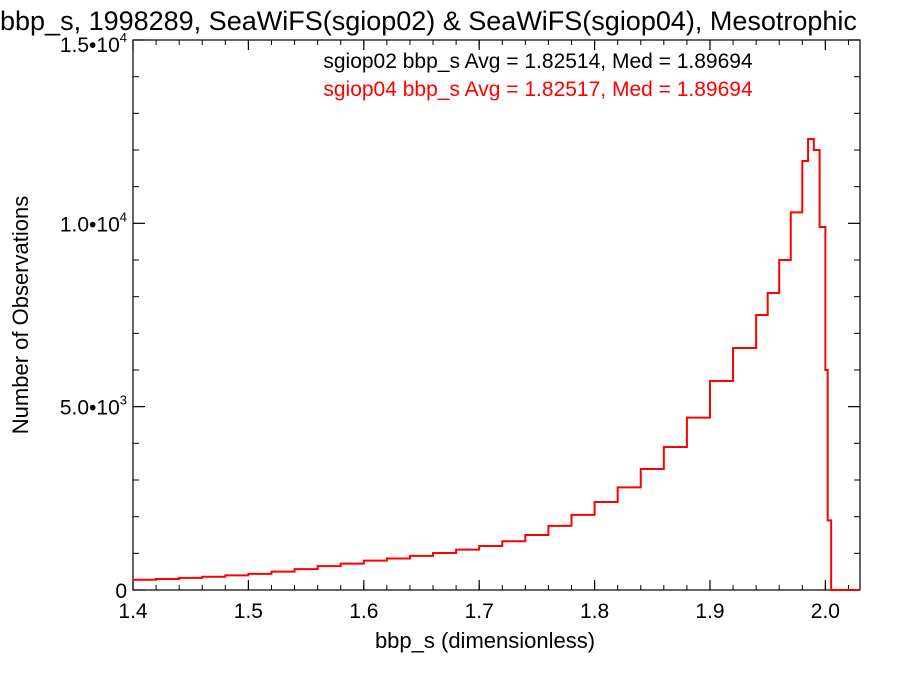  What do you see at coordinates (594, 611) in the screenshot?
I see `x-tick-label: 1.8` at bounding box center [594, 611].